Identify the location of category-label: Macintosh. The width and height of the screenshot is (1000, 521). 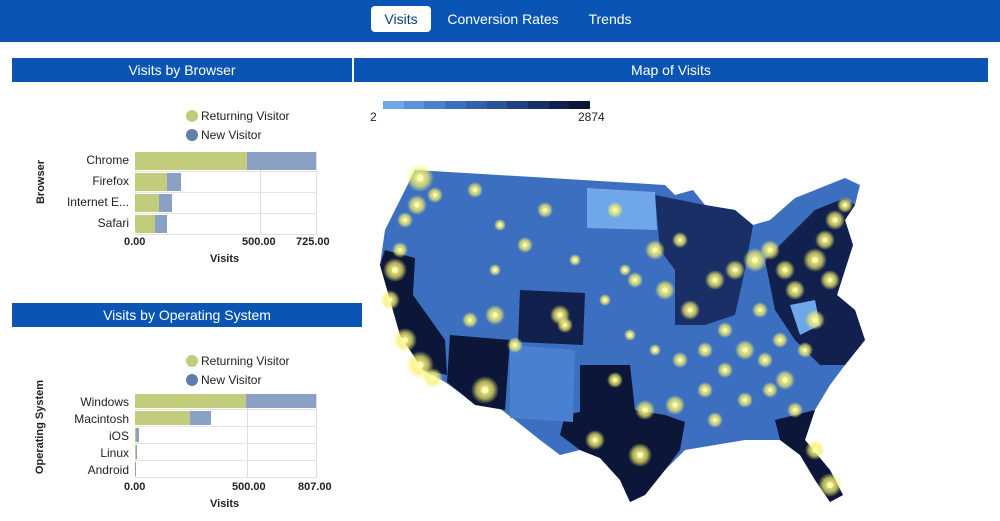
(101, 419).